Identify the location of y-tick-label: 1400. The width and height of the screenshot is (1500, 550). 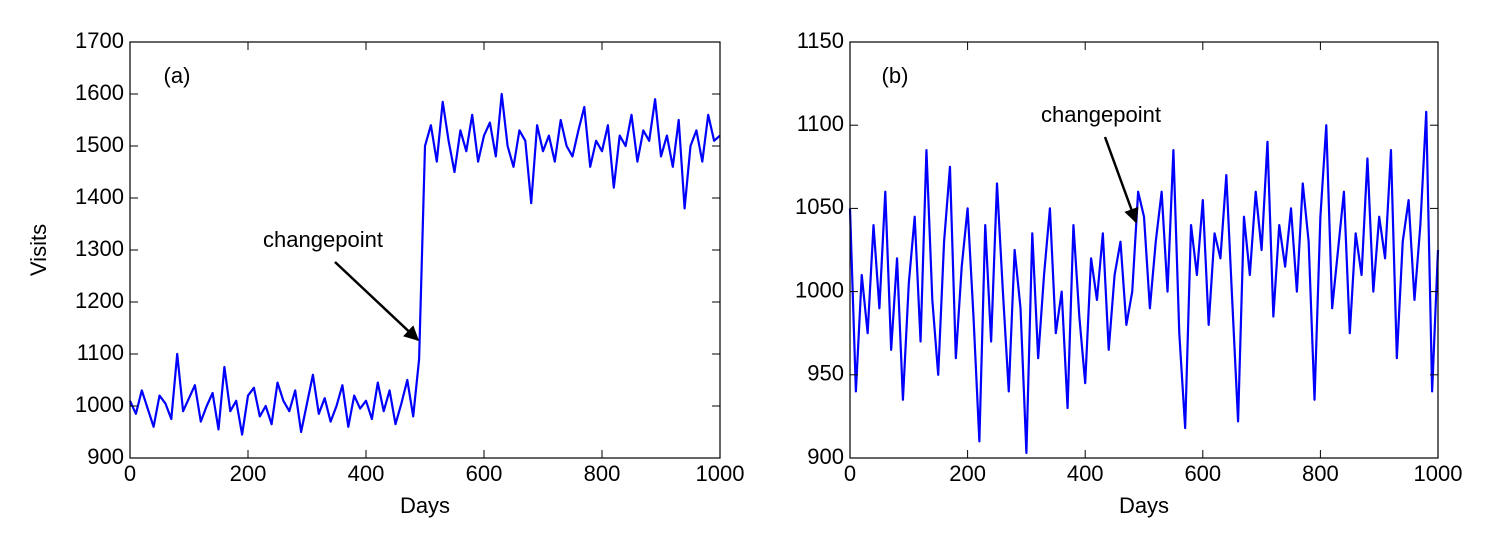
(99, 196).